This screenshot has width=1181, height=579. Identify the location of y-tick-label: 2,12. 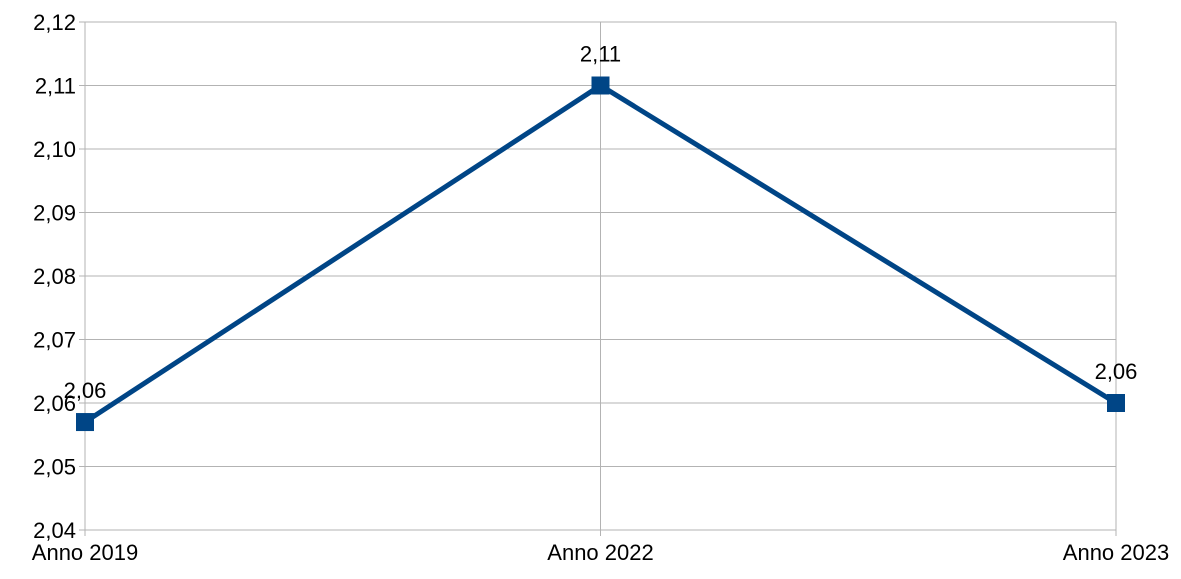
(54, 22).